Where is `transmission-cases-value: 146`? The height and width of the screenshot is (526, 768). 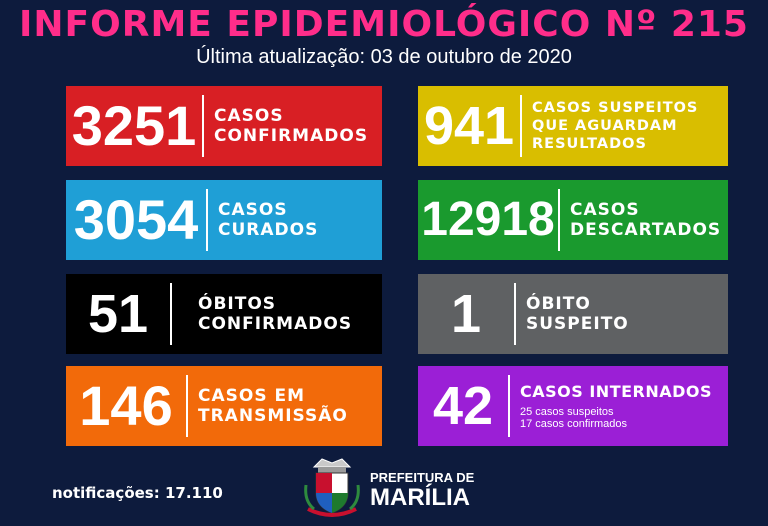 transmission-cases-value: 146 is located at coordinates (126, 405).